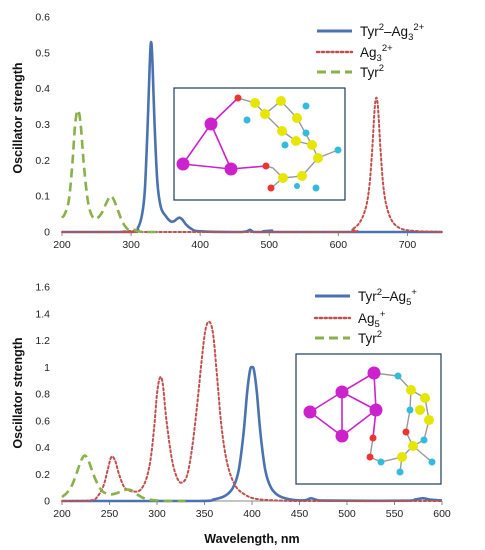  What do you see at coordinates (42, 197) in the screenshot?
I see `top-y-tick-label: 0.1` at bounding box center [42, 197].